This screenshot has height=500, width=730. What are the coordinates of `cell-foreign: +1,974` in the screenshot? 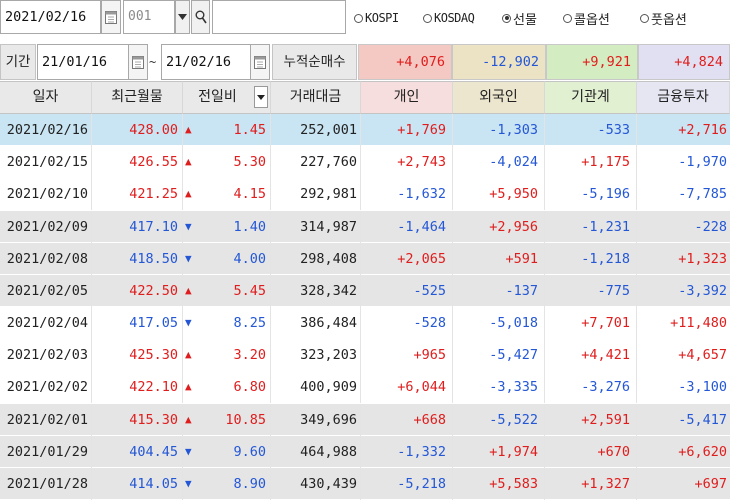 It's located at (499, 451).